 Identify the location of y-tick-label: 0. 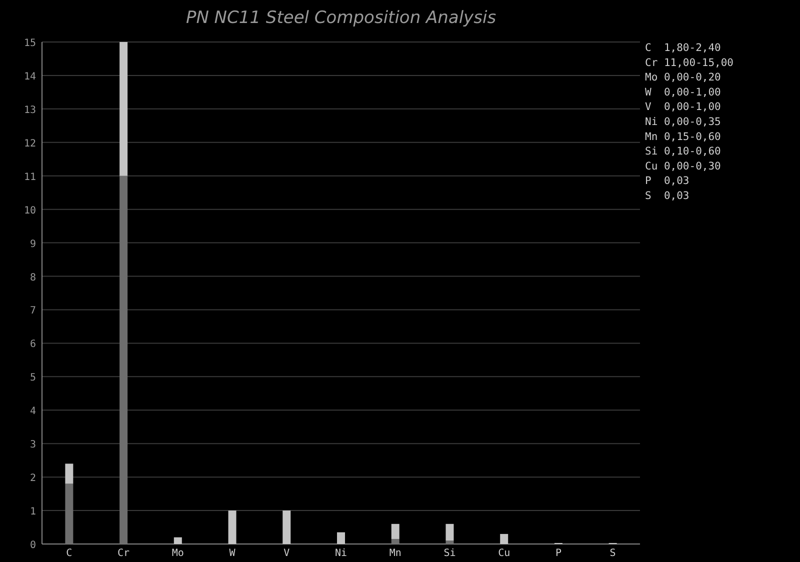
(33, 545).